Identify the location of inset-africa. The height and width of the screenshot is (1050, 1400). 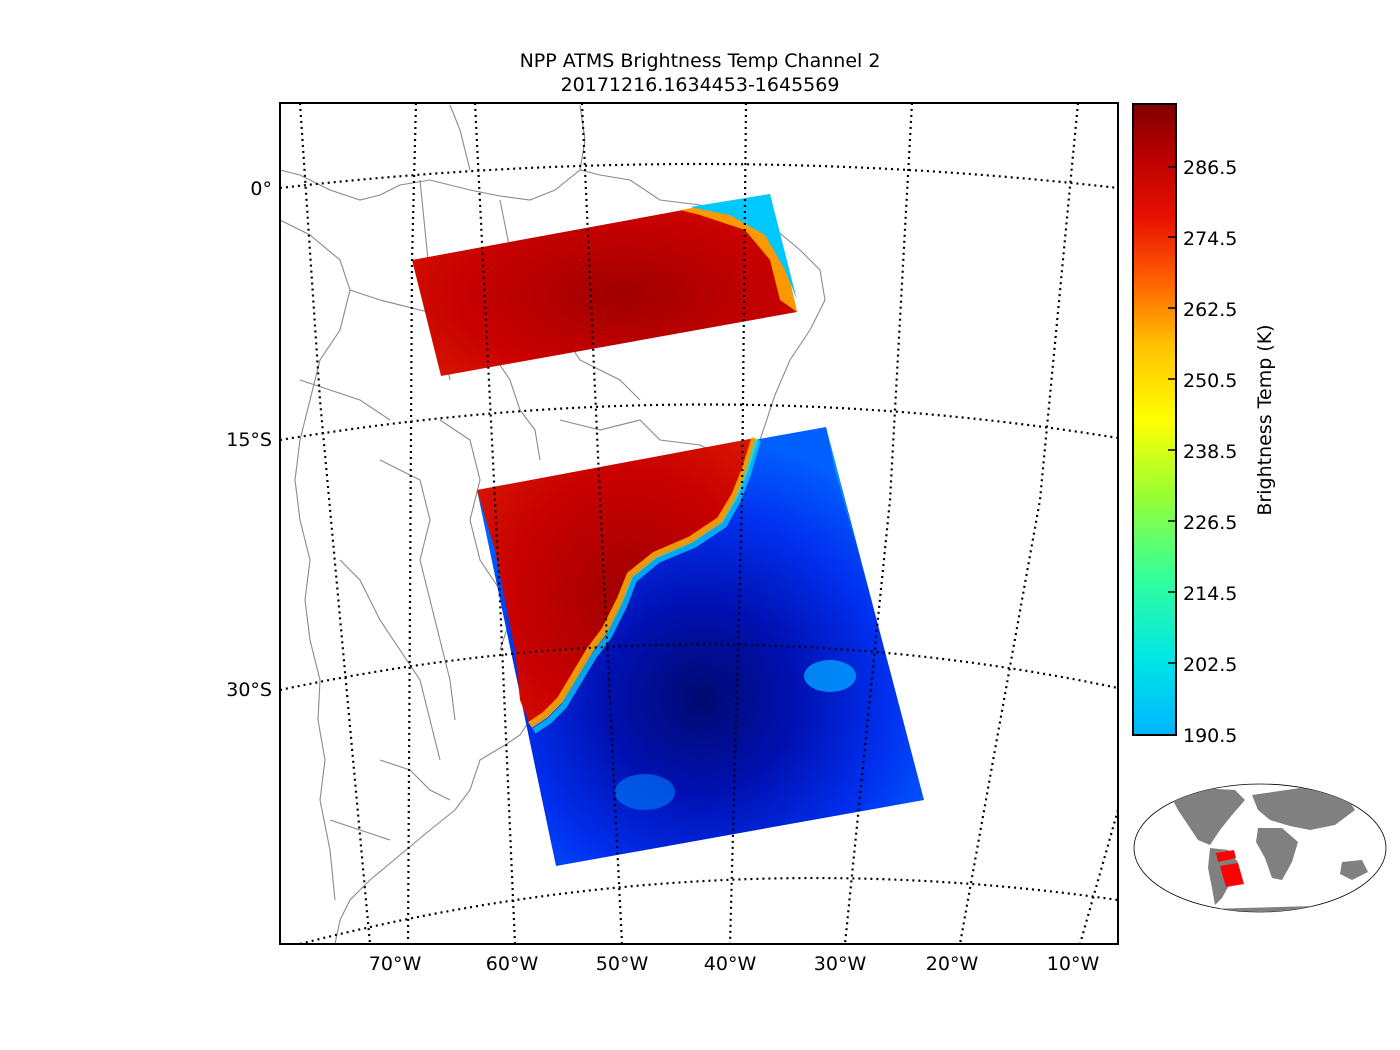
(1277, 854).